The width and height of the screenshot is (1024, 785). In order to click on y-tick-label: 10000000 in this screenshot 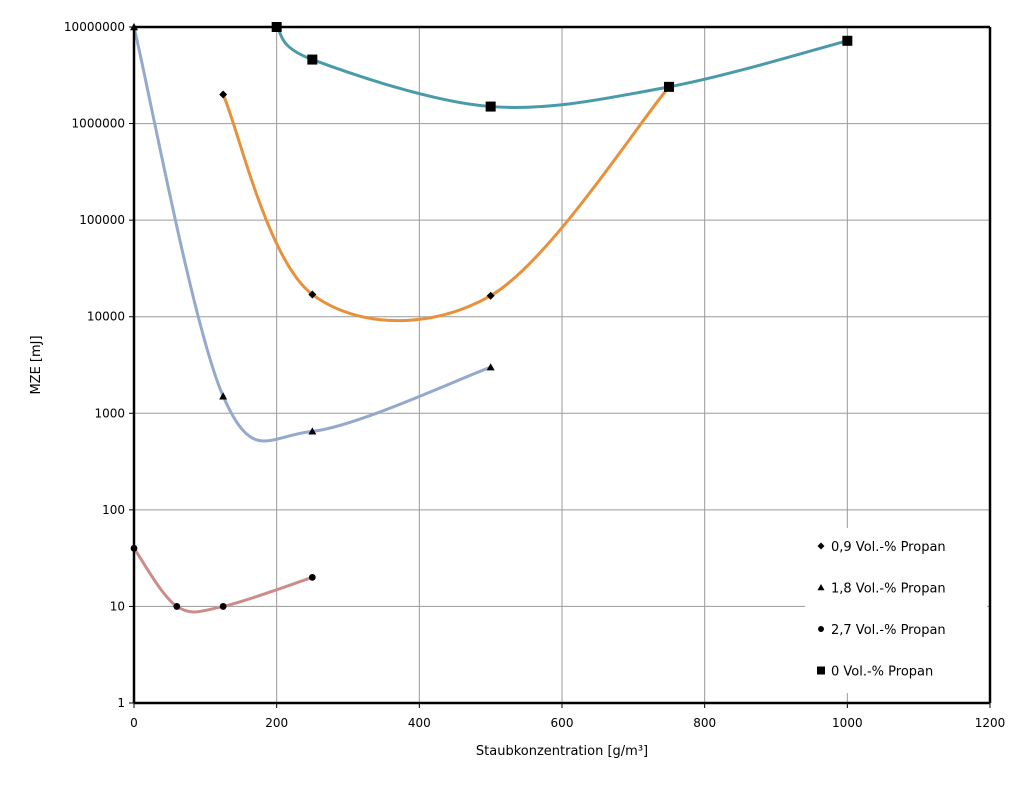, I will do `click(94, 27)`.